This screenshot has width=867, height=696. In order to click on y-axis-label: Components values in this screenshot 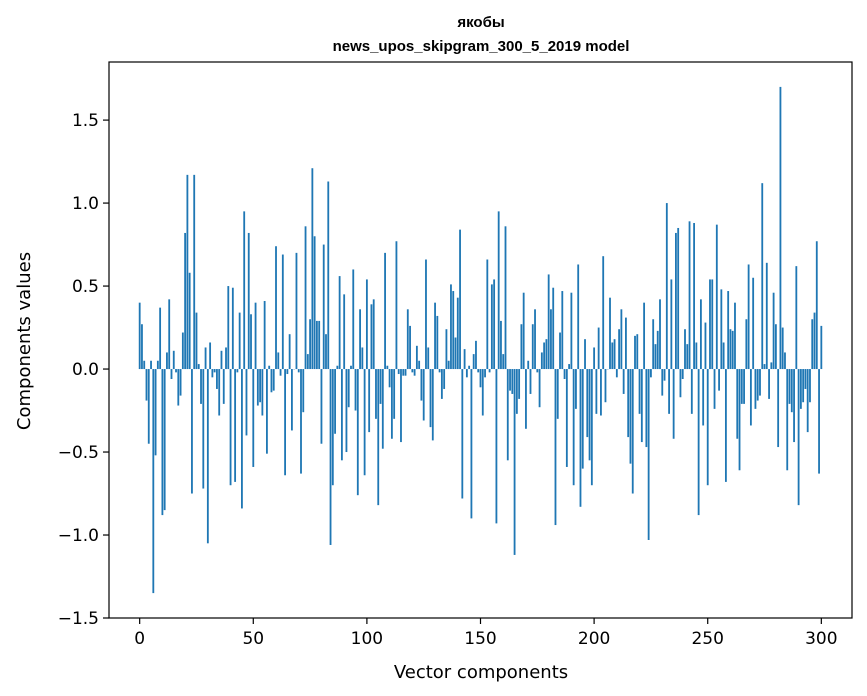, I will do `click(24, 341)`.